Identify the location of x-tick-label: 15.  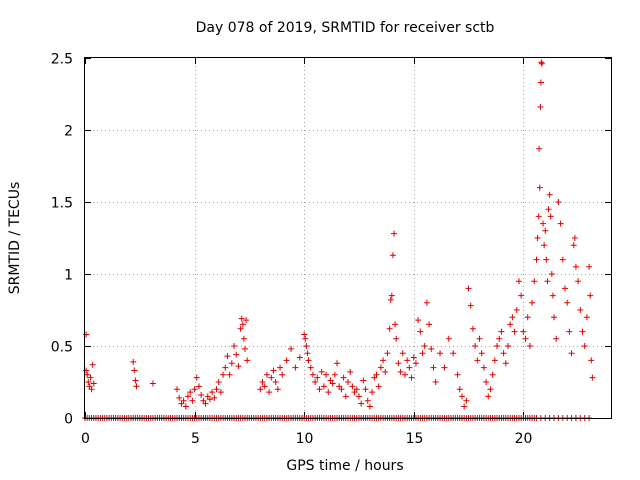
(415, 439).